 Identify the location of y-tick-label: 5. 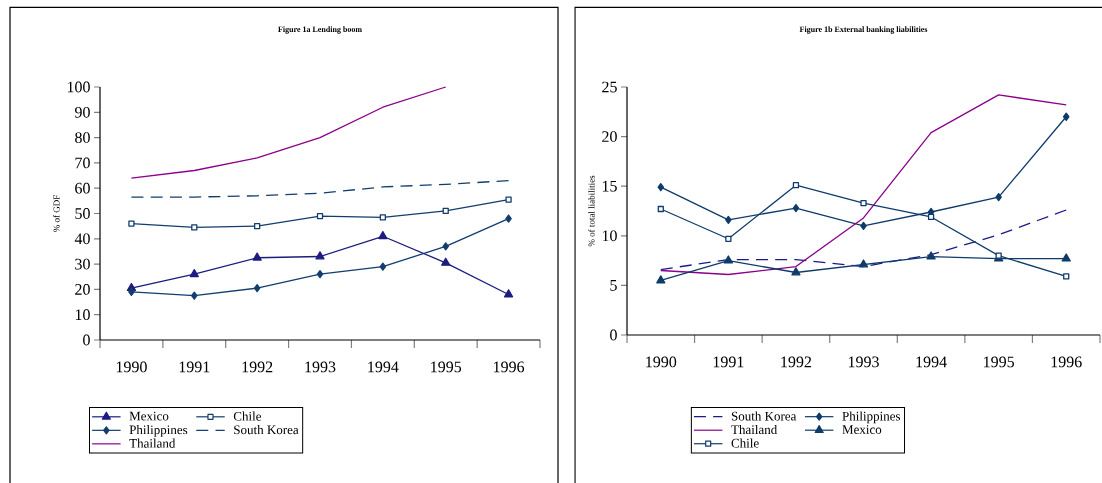
(613, 285).